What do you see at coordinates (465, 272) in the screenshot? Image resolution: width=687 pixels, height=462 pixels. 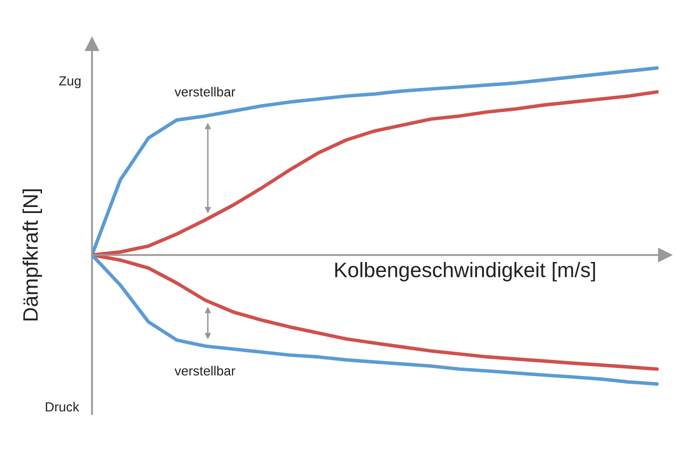 I see `x-axis-title: Kolbengeschwindigkeit [m/s]` at bounding box center [465, 272].